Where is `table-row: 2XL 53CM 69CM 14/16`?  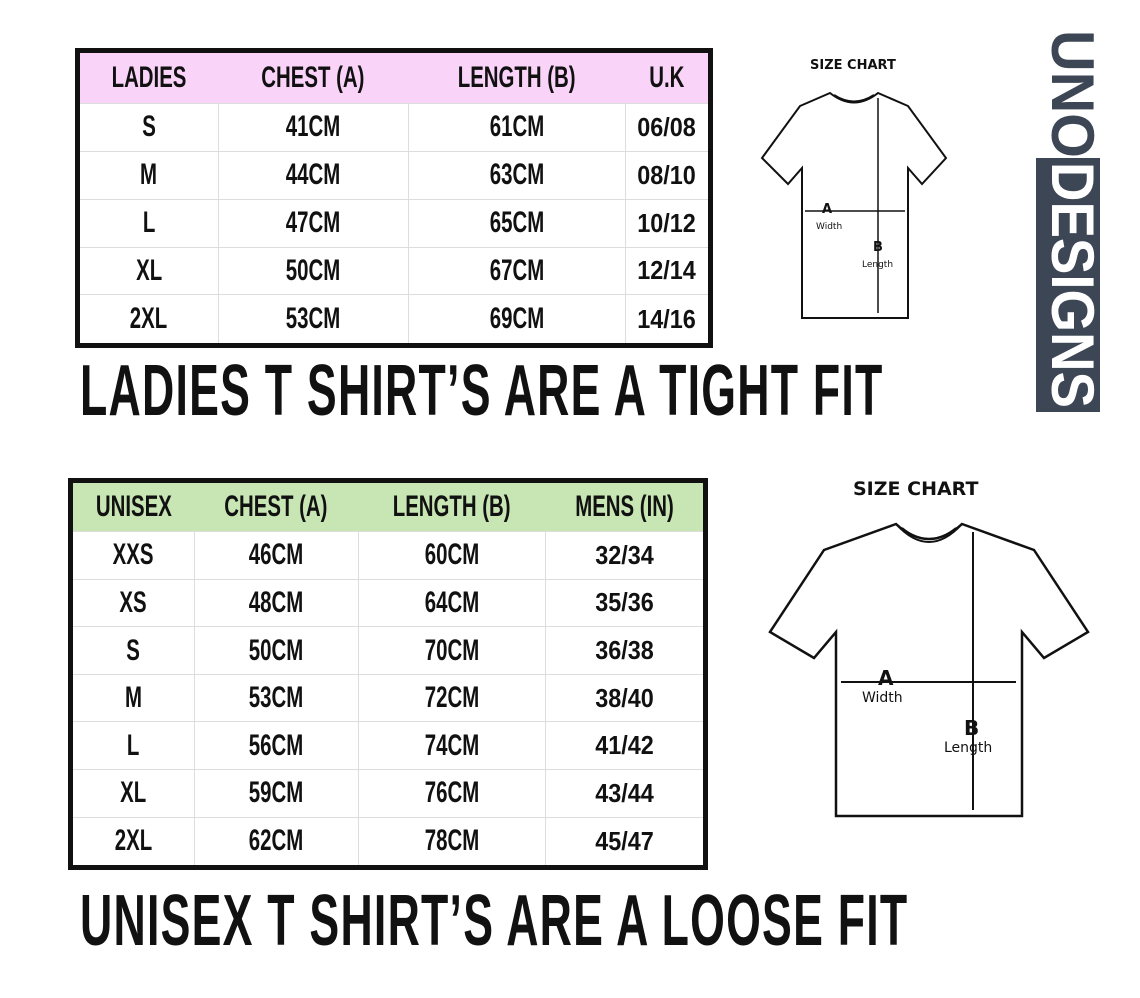 table-row: 2XL 53CM 69CM 14/16 is located at coordinates (394, 320).